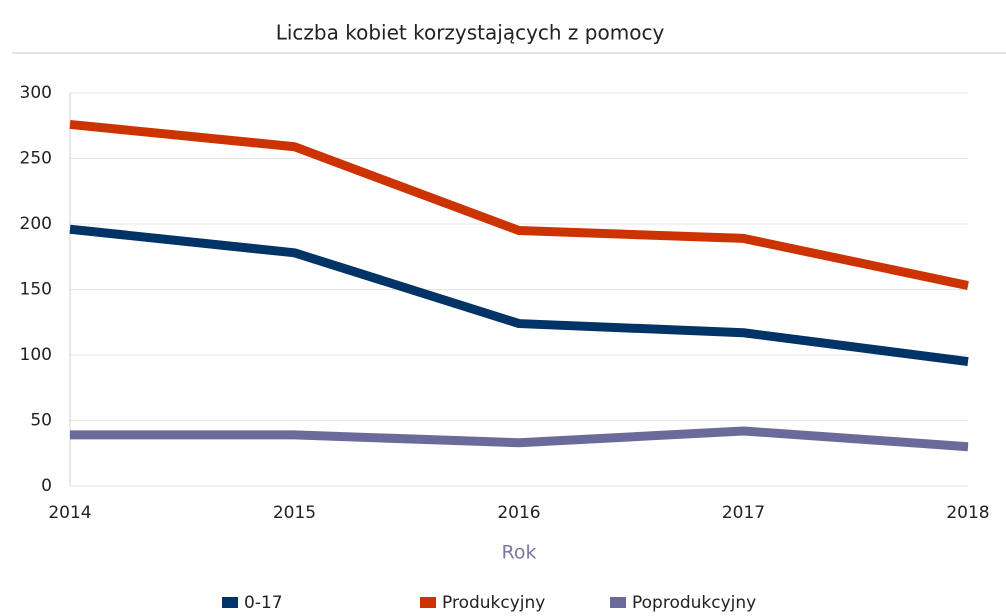  Describe the element at coordinates (967, 513) in the screenshot. I see `x-tick-label: 2018` at that location.